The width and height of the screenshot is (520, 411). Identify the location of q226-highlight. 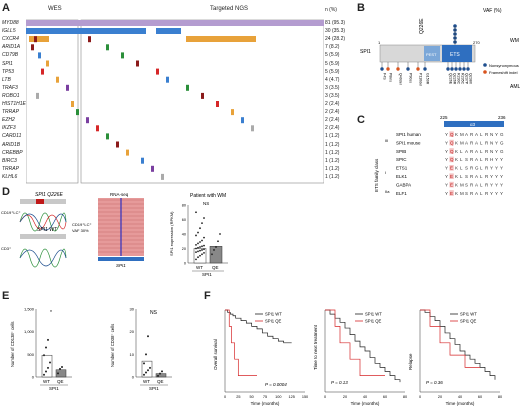
(451, 184).